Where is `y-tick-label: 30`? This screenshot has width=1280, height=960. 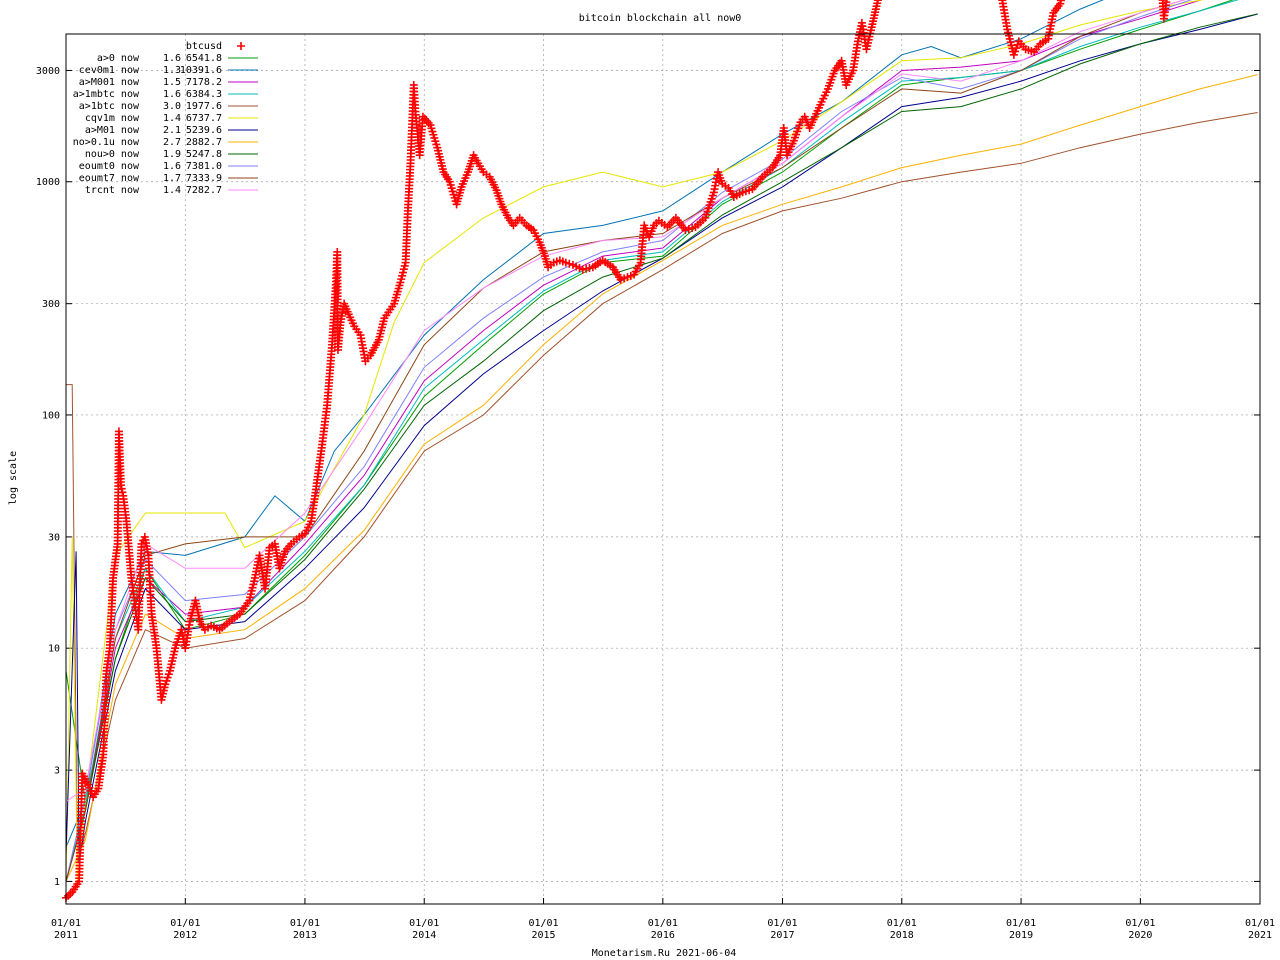
y-tick-label: 30 is located at coordinates (54, 537).